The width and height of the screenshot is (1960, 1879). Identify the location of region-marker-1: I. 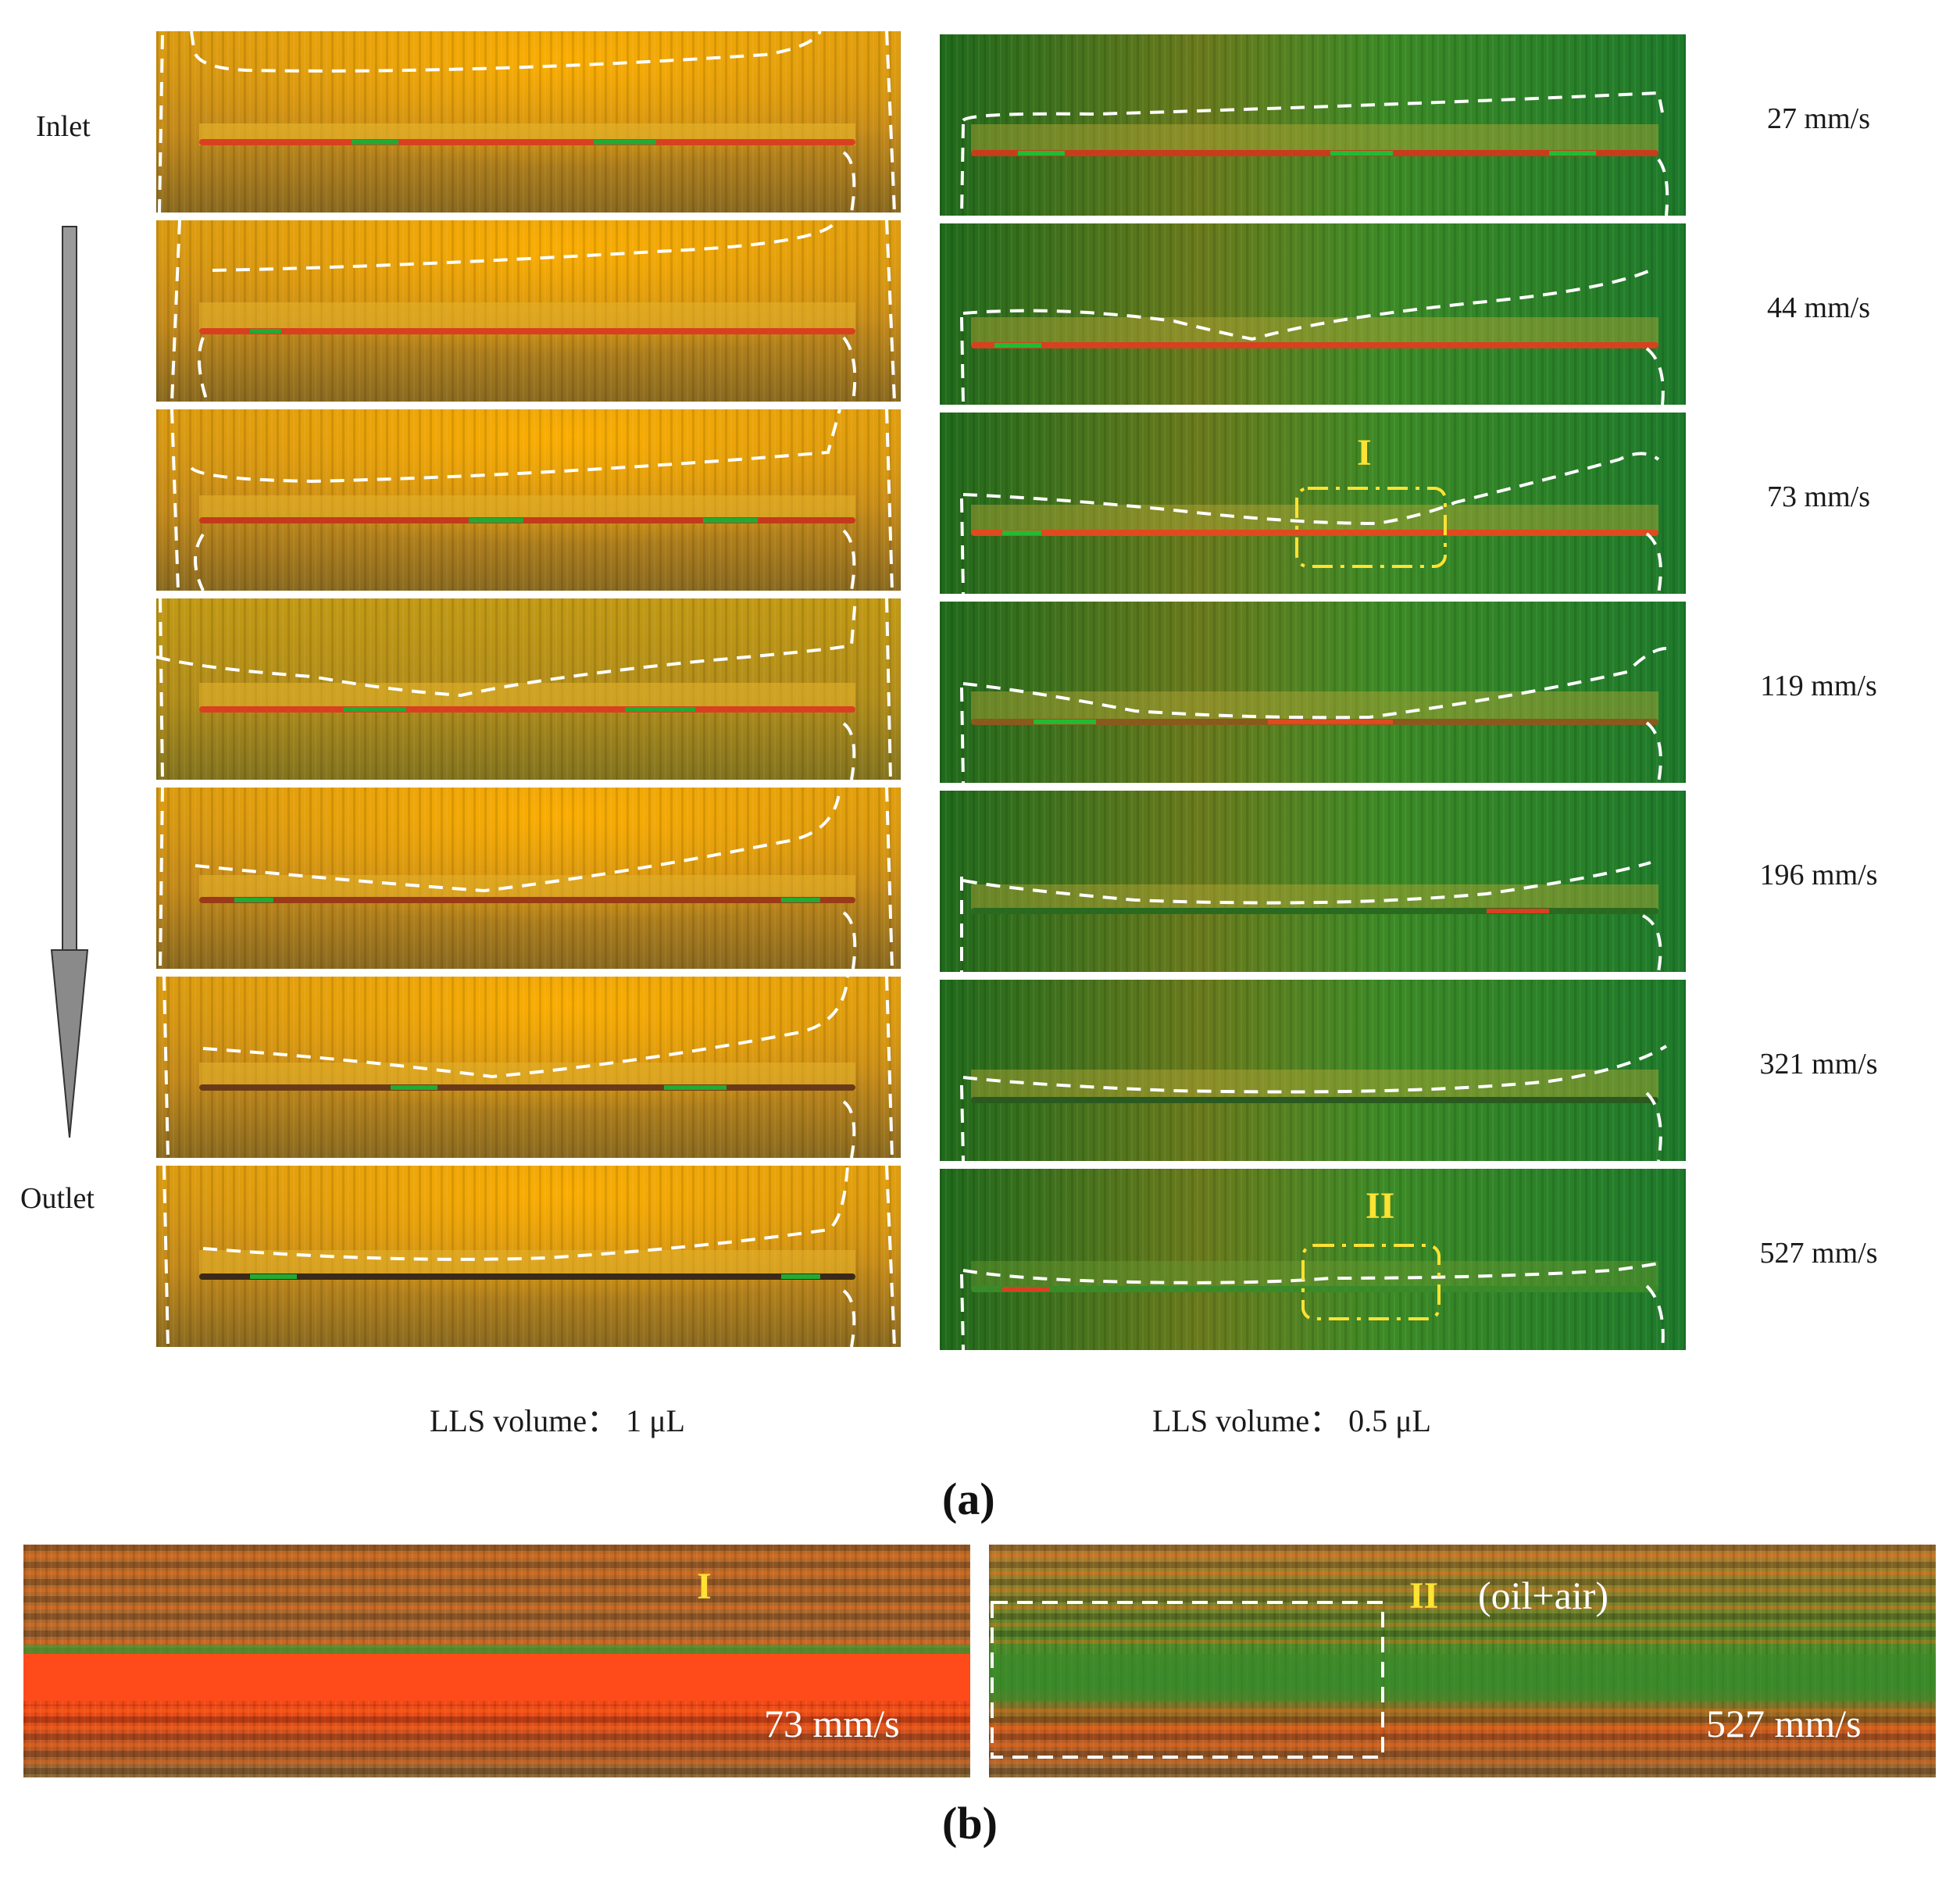
(1364, 452).